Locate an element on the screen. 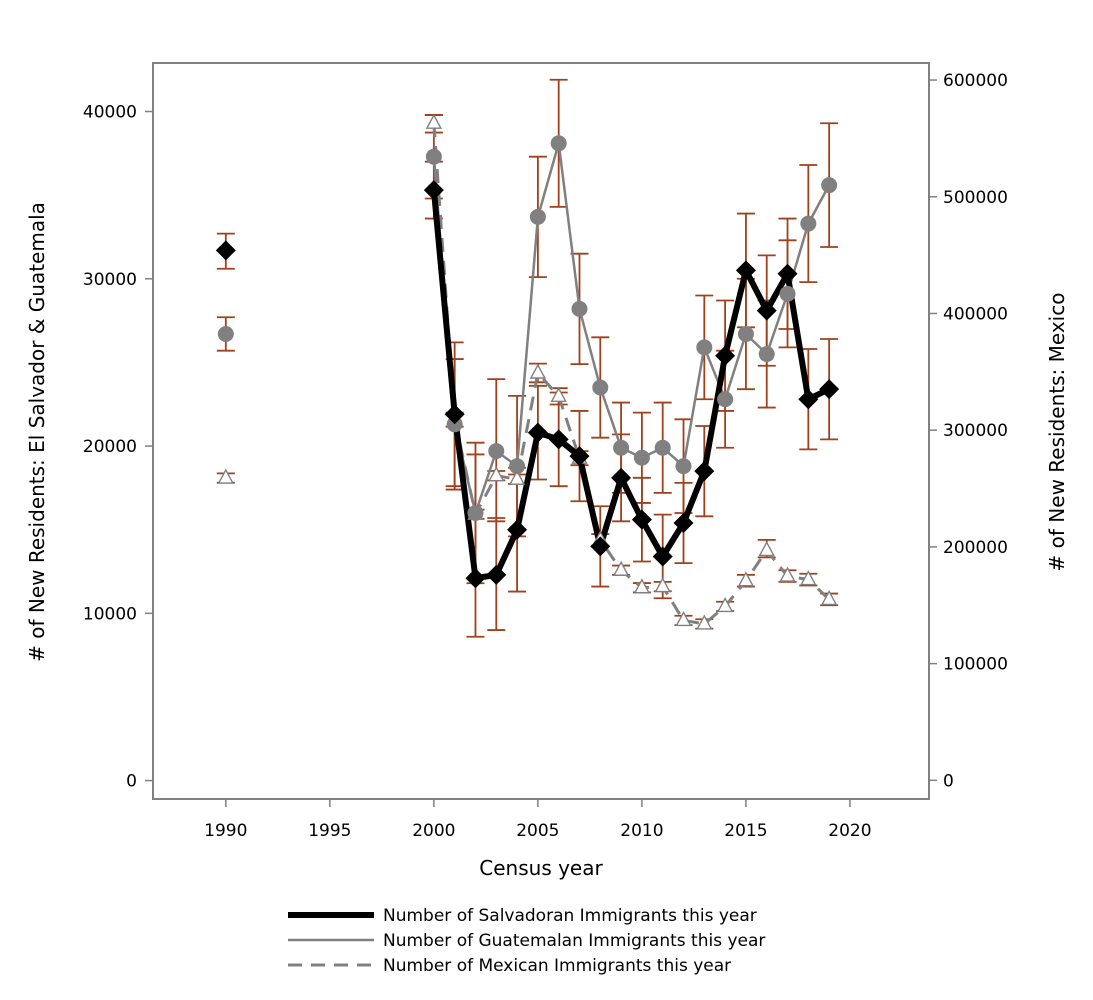  y-tick-label-right: 300000 is located at coordinates (975, 431).